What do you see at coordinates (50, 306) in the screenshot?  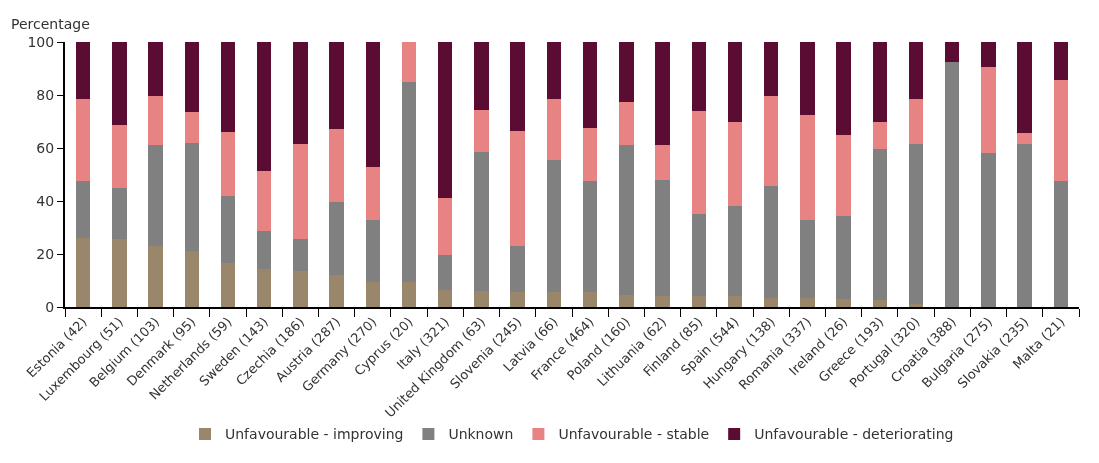 I see `y-tick-label: 0` at bounding box center [50, 306].